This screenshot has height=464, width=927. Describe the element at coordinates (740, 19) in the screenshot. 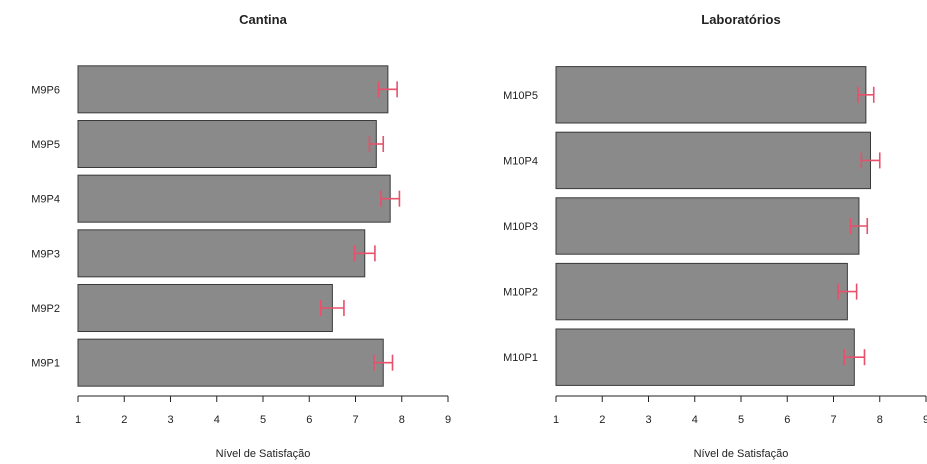

I see `chart-title: Laboratórios` at that location.